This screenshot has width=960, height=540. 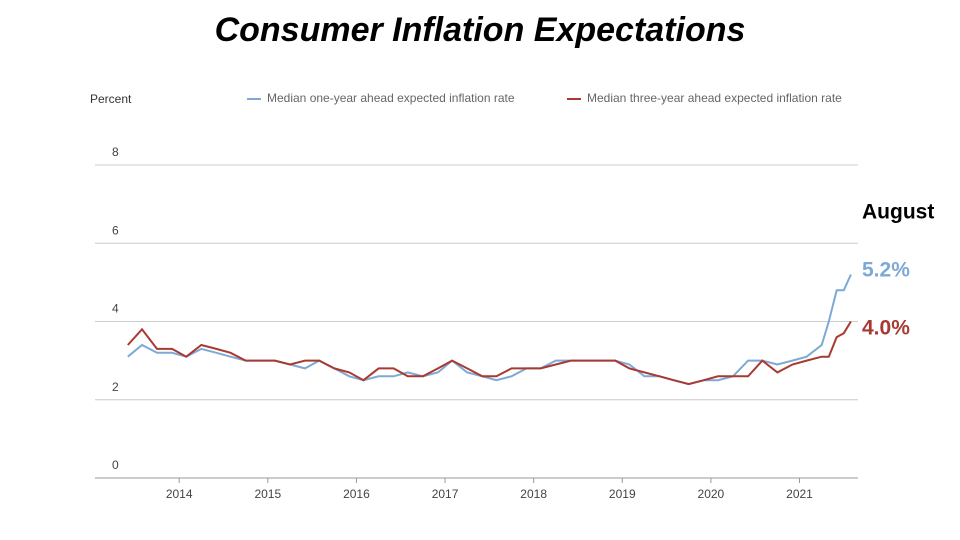 I want to click on x-tick-label: 2021, so click(x=799, y=494).